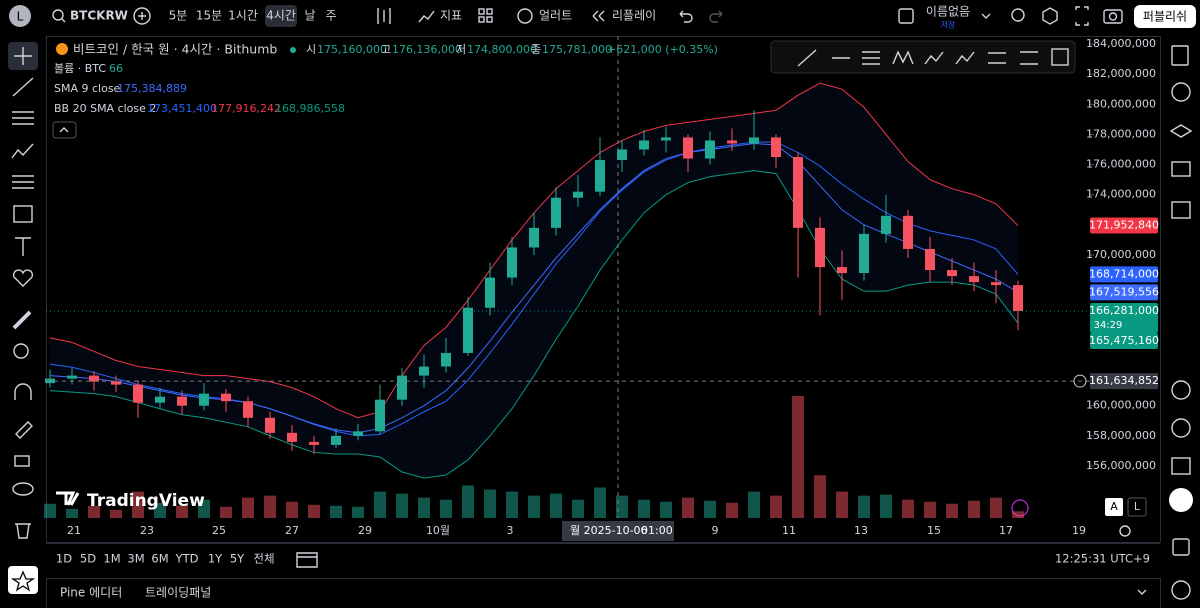 The width and height of the screenshot is (1200, 608). What do you see at coordinates (209, 16) in the screenshot?
I see `interval: 15분` at bounding box center [209, 16].